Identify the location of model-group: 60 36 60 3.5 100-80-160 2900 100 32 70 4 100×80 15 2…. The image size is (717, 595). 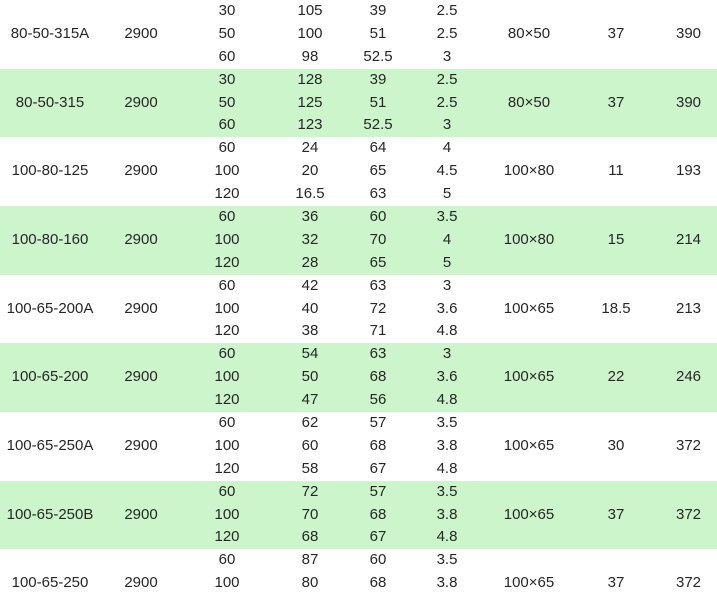
(358, 240).